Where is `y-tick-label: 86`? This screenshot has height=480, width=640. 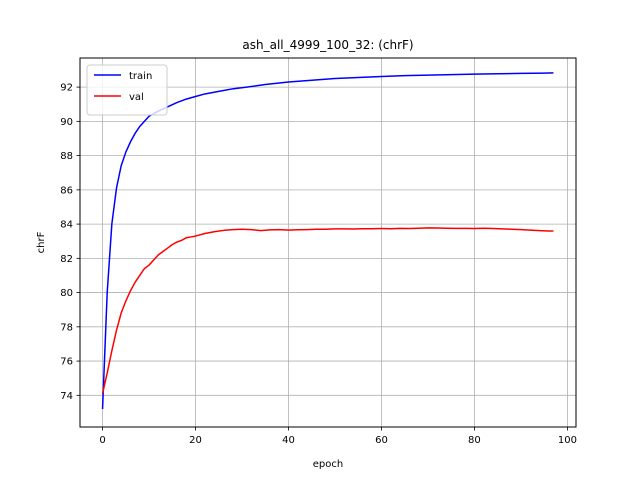
y-tick-label: 86 is located at coordinates (66, 190).